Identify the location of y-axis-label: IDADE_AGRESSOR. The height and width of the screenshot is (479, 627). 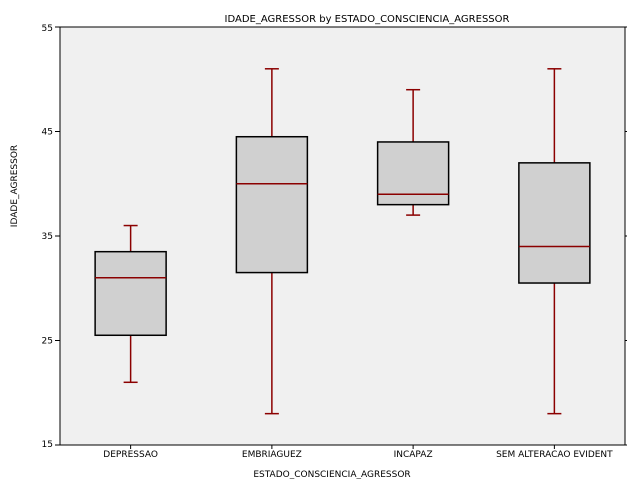
(15, 186).